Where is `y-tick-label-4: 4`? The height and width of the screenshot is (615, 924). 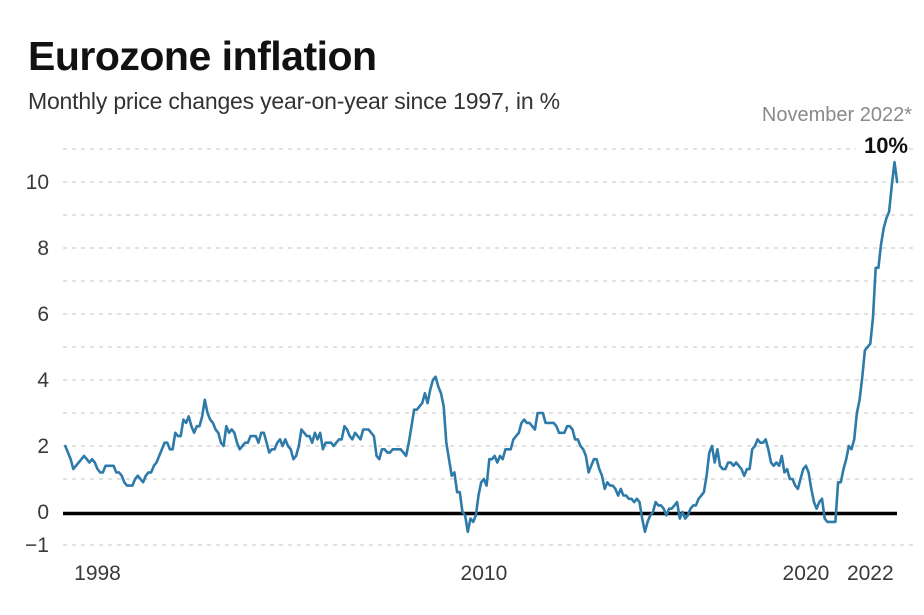 y-tick-label-4: 4 is located at coordinates (43, 380).